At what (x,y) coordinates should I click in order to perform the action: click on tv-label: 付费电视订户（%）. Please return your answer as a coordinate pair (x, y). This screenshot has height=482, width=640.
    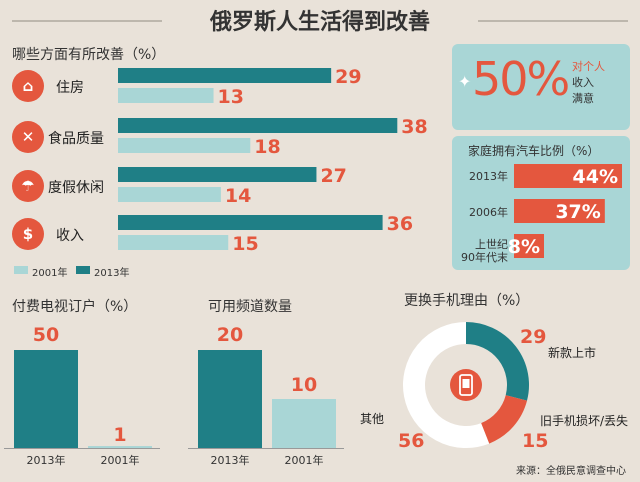
    Looking at the image, I should click on (75, 307).